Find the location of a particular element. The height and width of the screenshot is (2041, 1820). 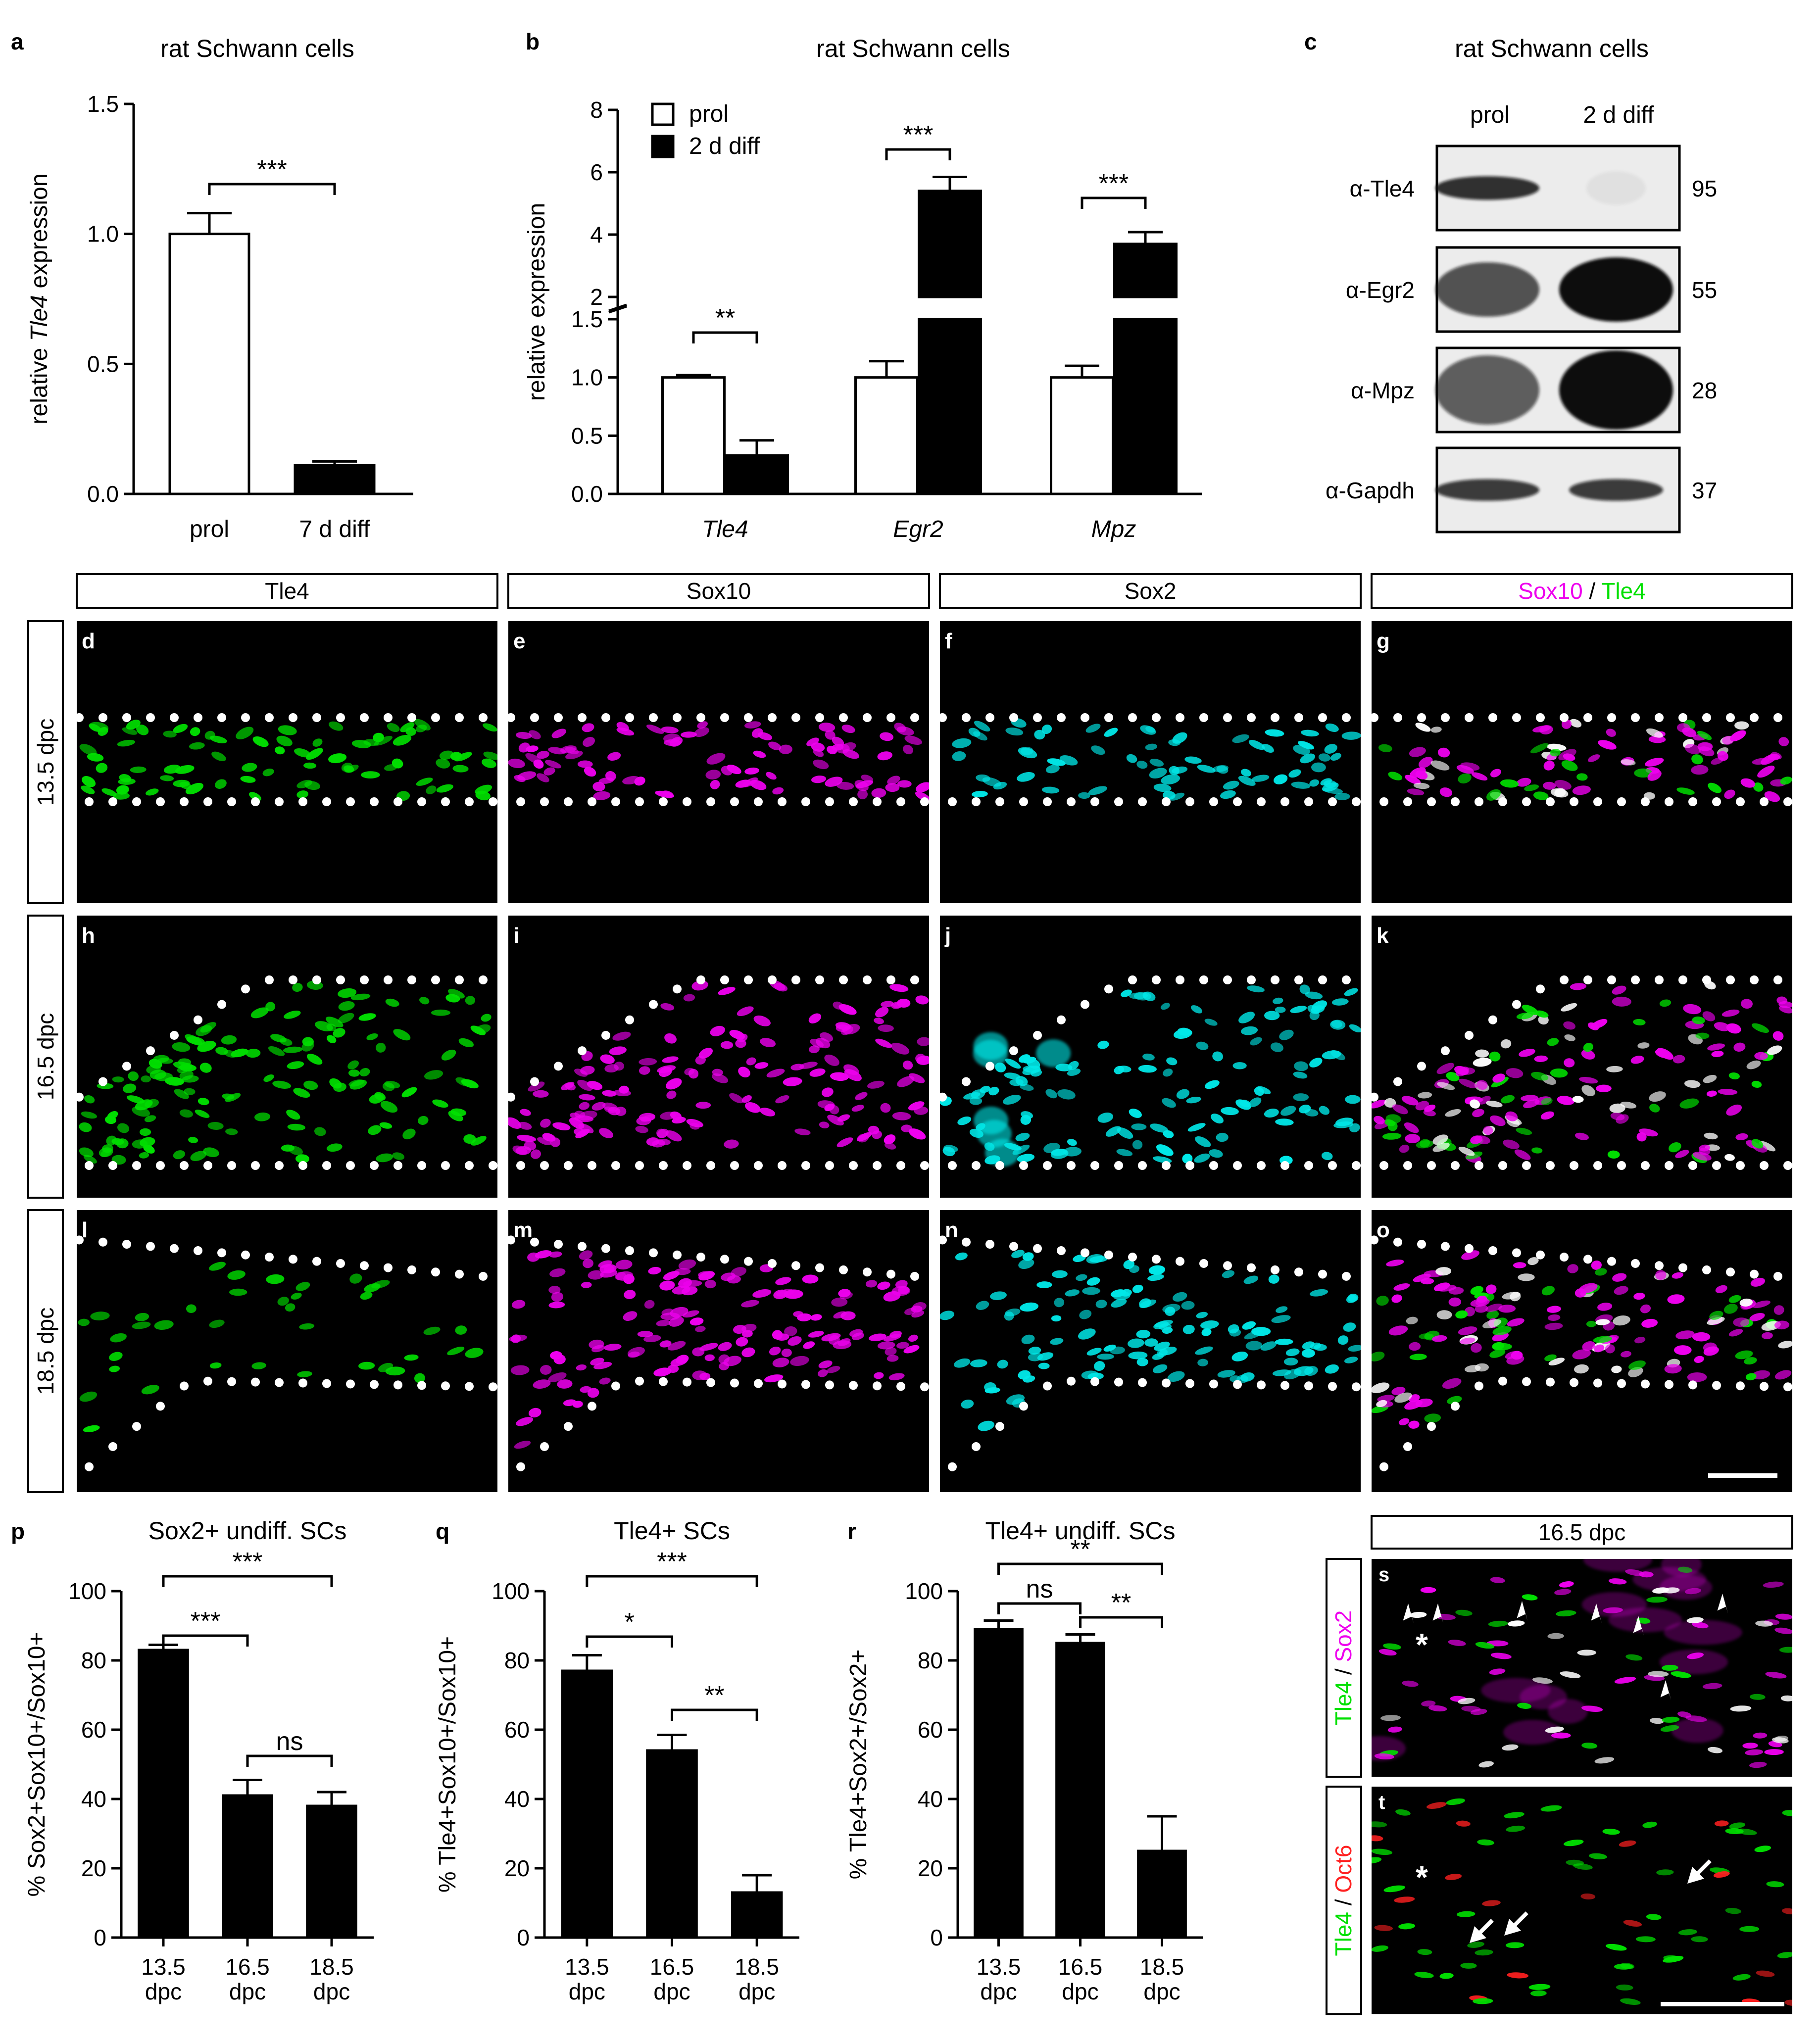

arrowhead-icon is located at coordinates (1596, 1614).